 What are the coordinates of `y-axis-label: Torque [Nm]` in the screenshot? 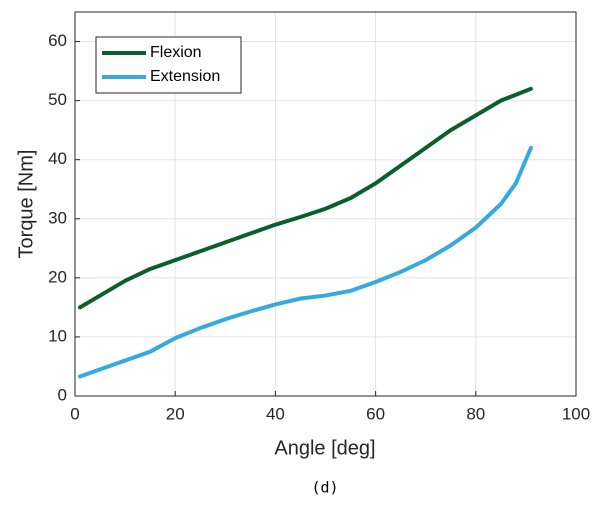 It's located at (26, 204).